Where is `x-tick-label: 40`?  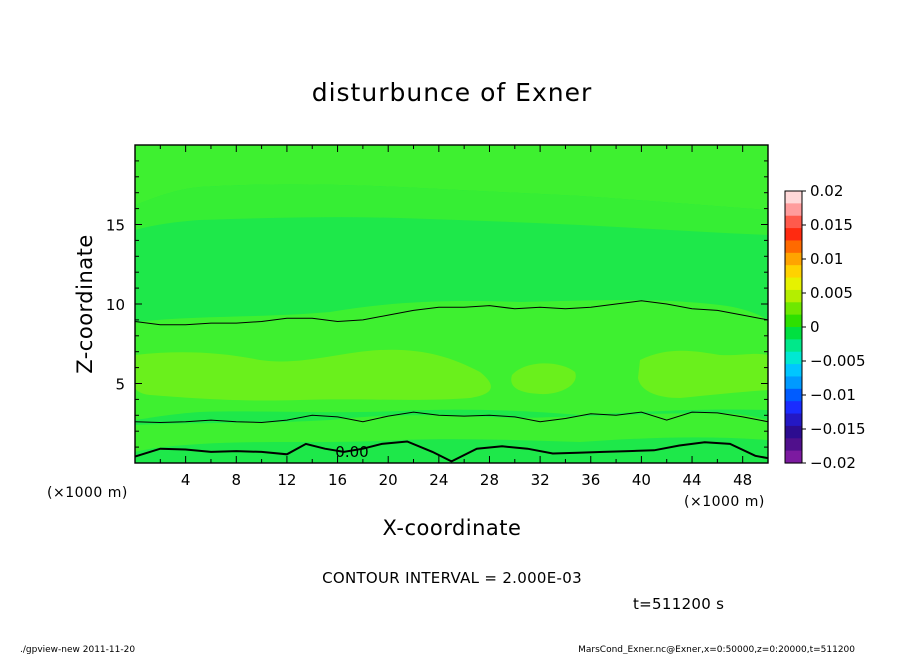
x-tick-label: 40 is located at coordinates (641, 480).